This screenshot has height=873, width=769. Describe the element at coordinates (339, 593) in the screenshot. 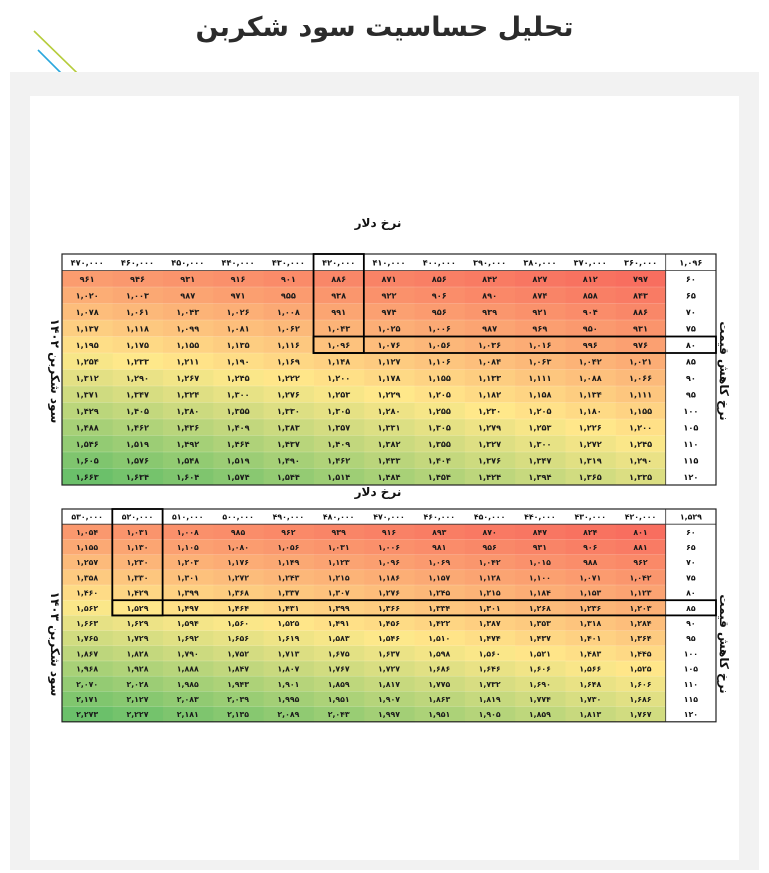

I see `cell-value: ۱,۳۰۷` at that location.